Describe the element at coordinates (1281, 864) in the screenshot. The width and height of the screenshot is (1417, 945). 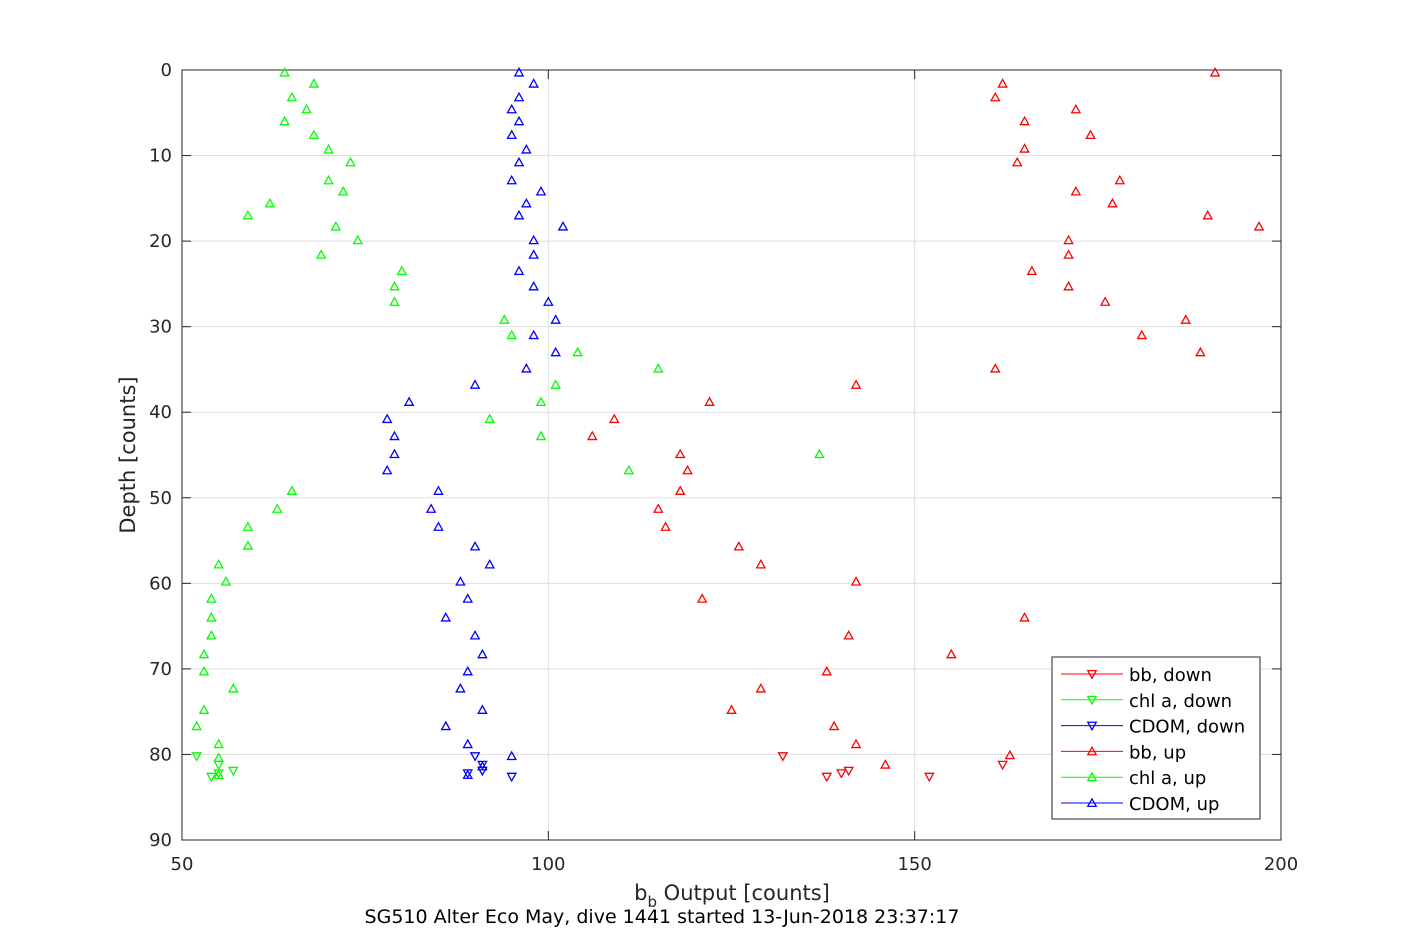
I see `x-tick-label: 200` at that location.